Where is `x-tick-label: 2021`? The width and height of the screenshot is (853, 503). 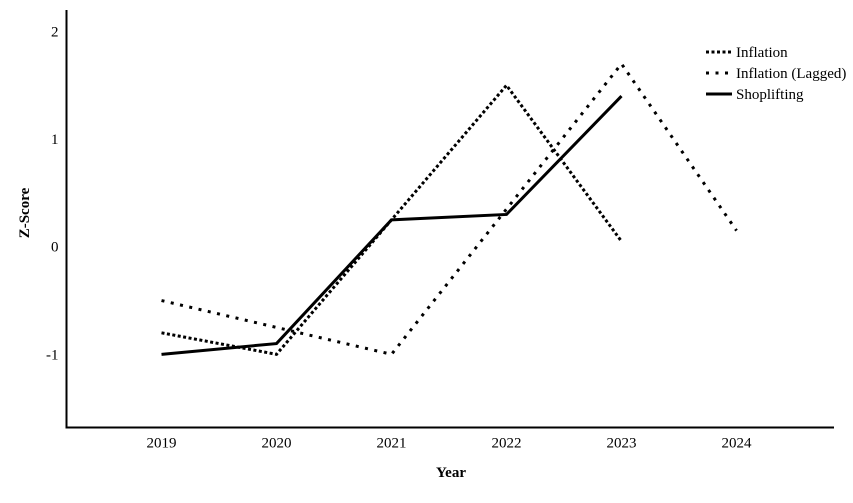
x-tick-label: 2021 is located at coordinates (392, 444).